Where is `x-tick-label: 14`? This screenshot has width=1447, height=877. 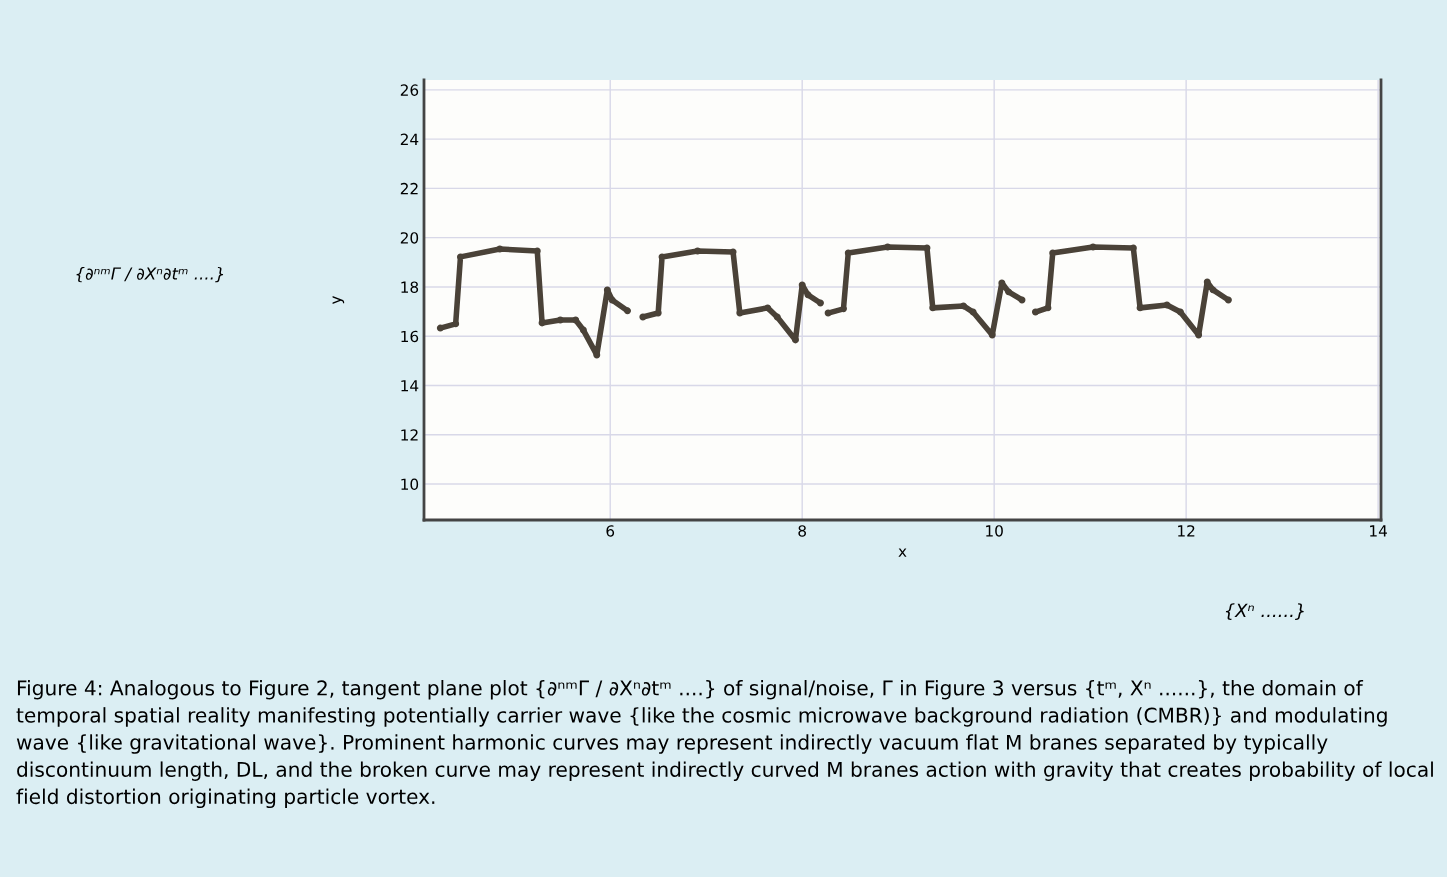 x-tick-label: 14 is located at coordinates (1378, 531).